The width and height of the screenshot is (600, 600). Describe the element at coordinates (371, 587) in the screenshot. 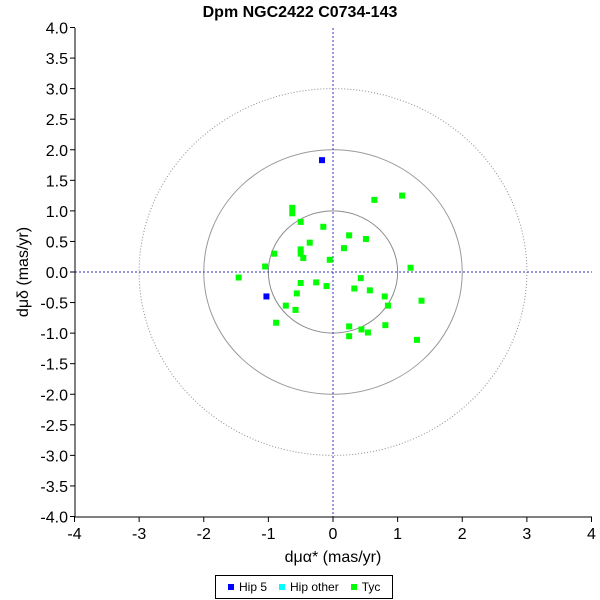

I see `legend-label-tyc: Tyc` at that location.